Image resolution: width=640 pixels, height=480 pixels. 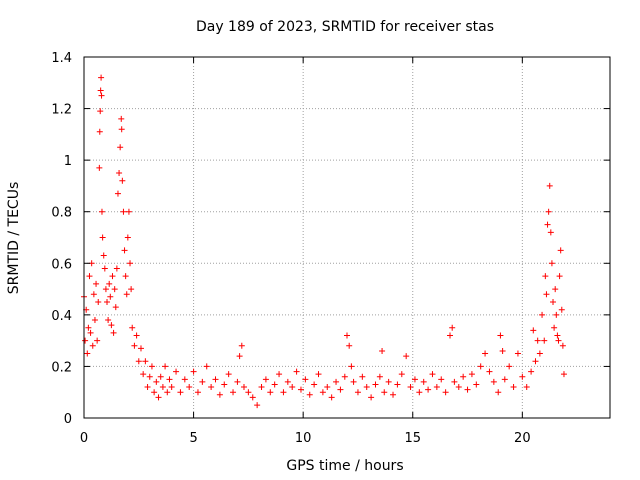 I want to click on y-tick-label: 1.4, so click(x=61, y=58).